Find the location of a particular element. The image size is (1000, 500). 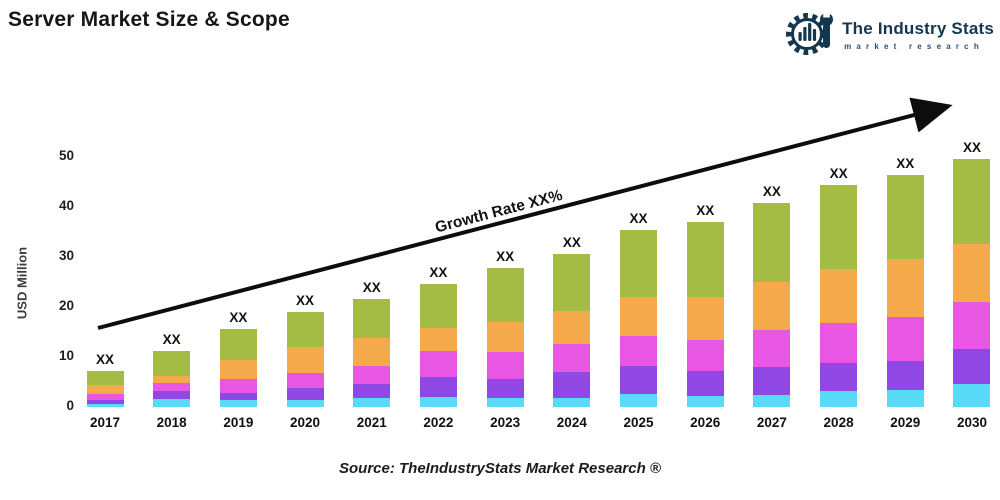

bar-2022: XX 2022 is located at coordinates (438, 347).